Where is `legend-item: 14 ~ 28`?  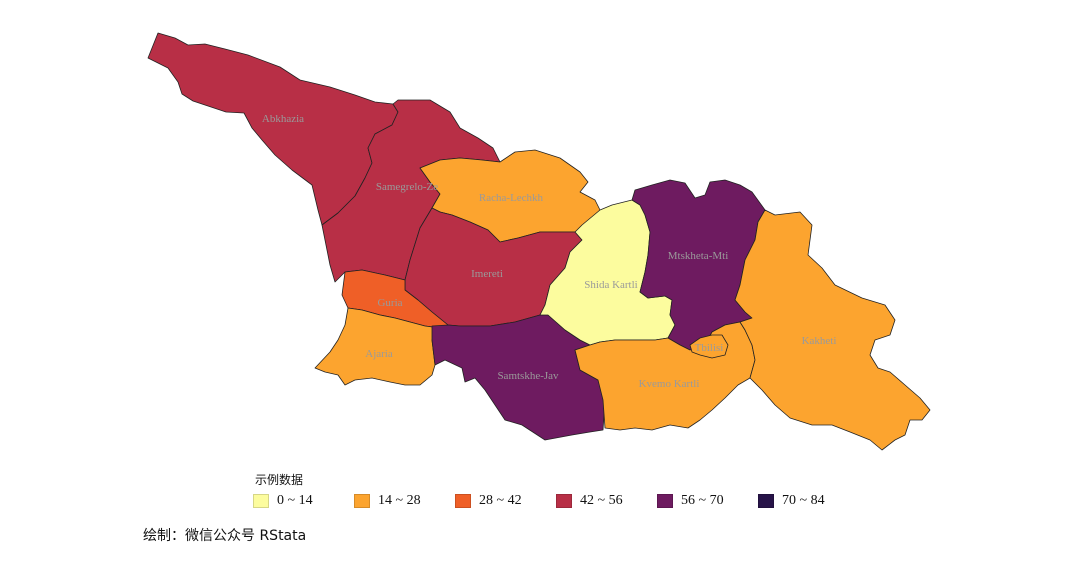 legend-item: 14 ~ 28 is located at coordinates (404, 501).